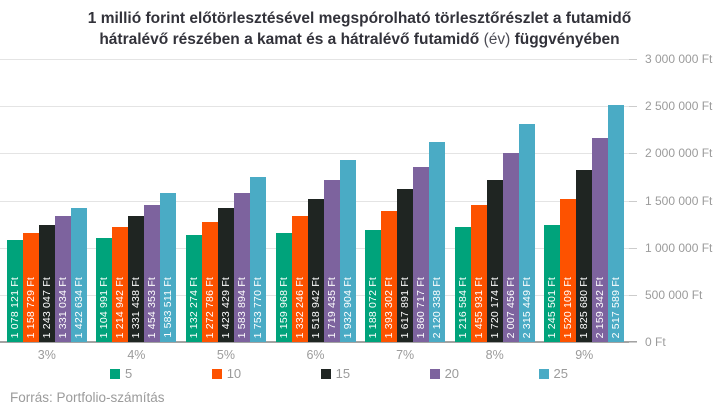 This screenshot has height=416, width=719. Describe the element at coordinates (30, 307) in the screenshot. I see `bar-value-label: 1 158 729 Ft` at that location.